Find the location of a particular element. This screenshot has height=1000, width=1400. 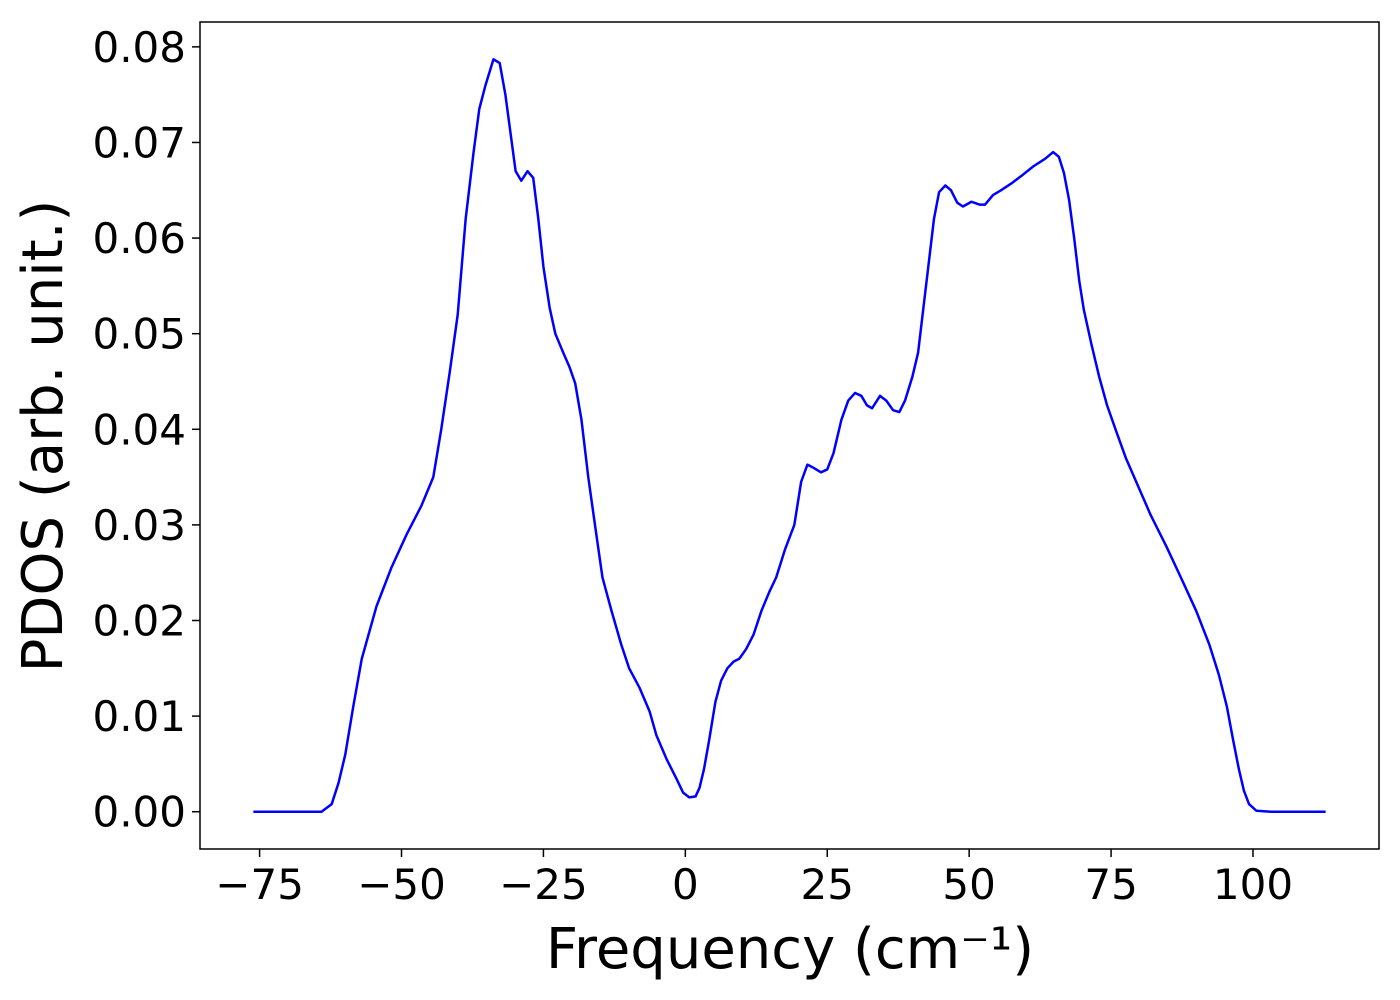

x-axis-label: Frequency (cm⁻¹) is located at coordinates (790, 949).